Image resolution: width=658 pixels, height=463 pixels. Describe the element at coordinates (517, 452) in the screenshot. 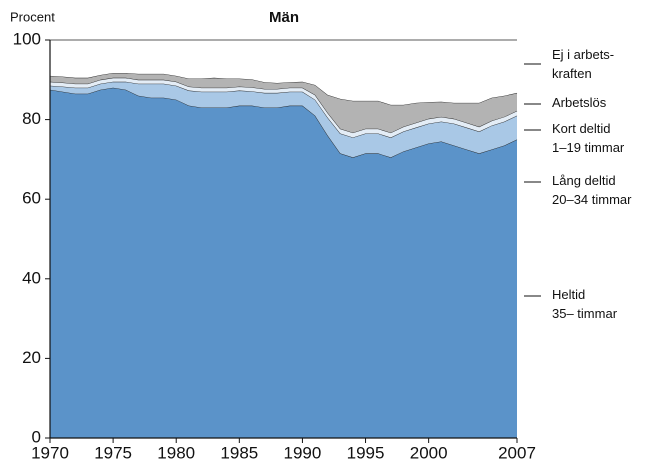

I see `x-tick-label: 2007` at that location.